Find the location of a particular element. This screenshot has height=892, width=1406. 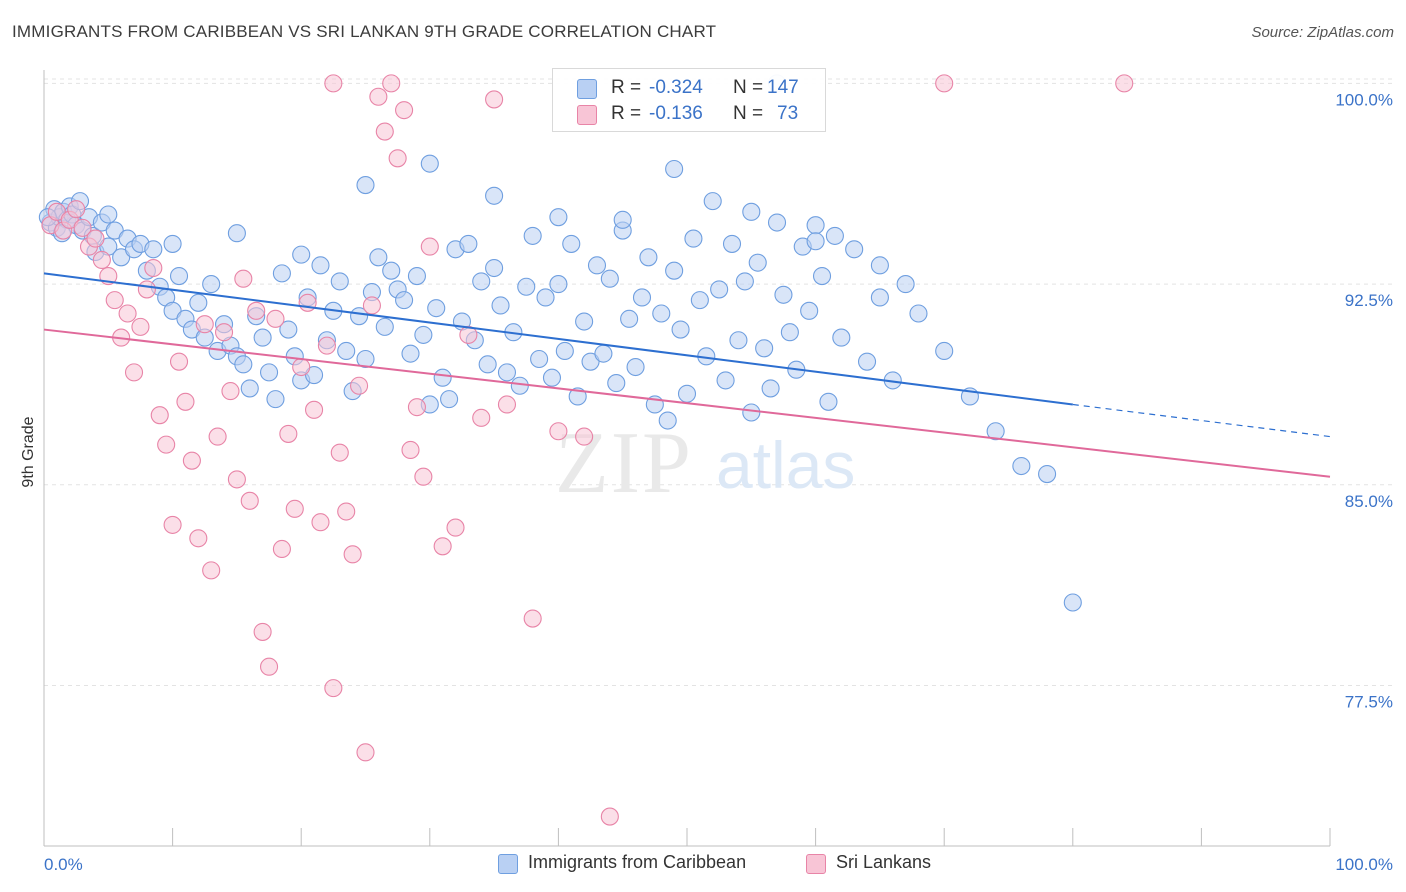

watermark-zip: ZIP is located at coordinates (624, 463).